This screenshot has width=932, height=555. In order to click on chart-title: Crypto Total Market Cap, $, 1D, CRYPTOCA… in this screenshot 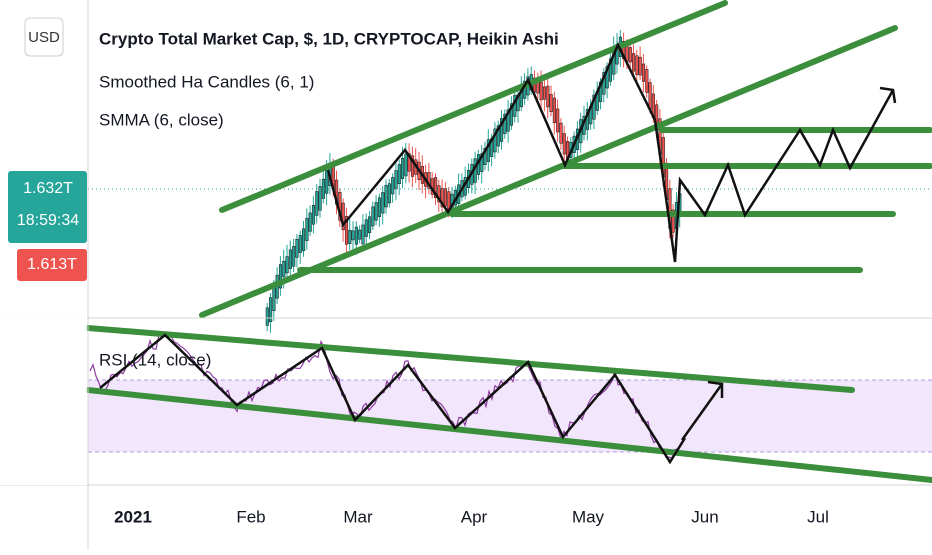, I will do `click(329, 38)`.